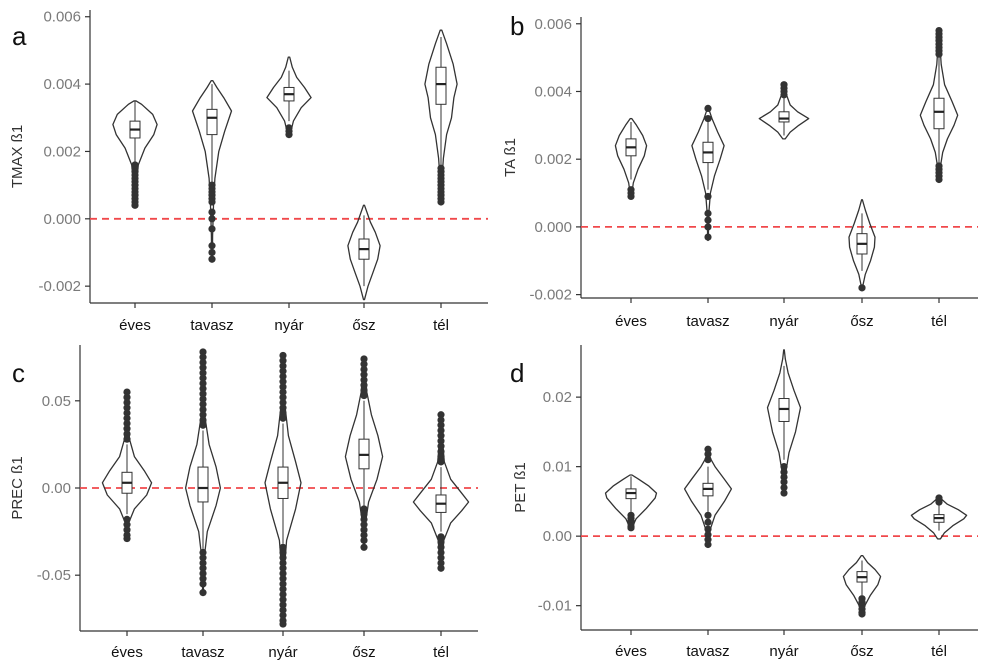  I want to click on y-tick-label: 0.004, so click(62, 84).